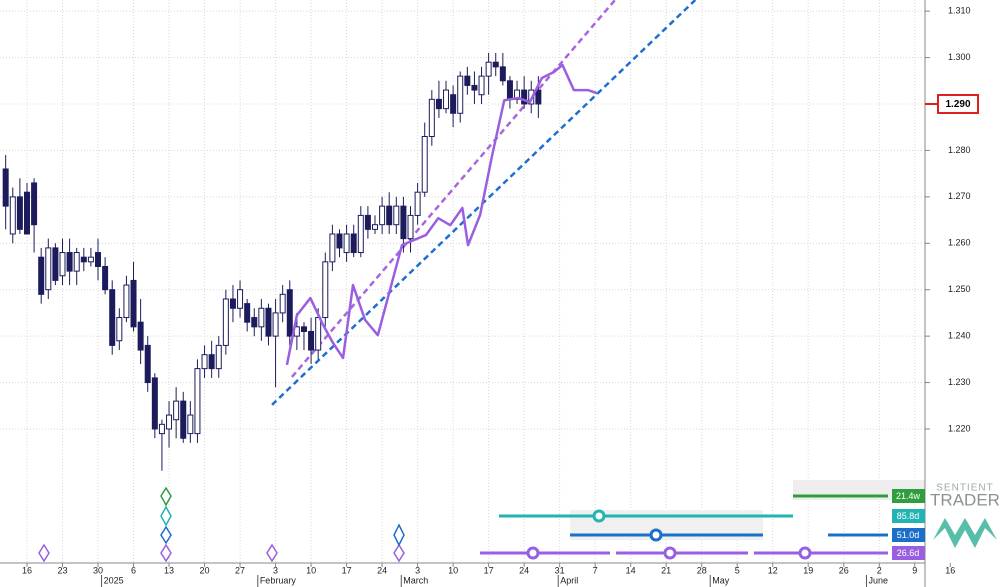  What do you see at coordinates (415, 580) in the screenshot?
I see `month-label: March` at bounding box center [415, 580].